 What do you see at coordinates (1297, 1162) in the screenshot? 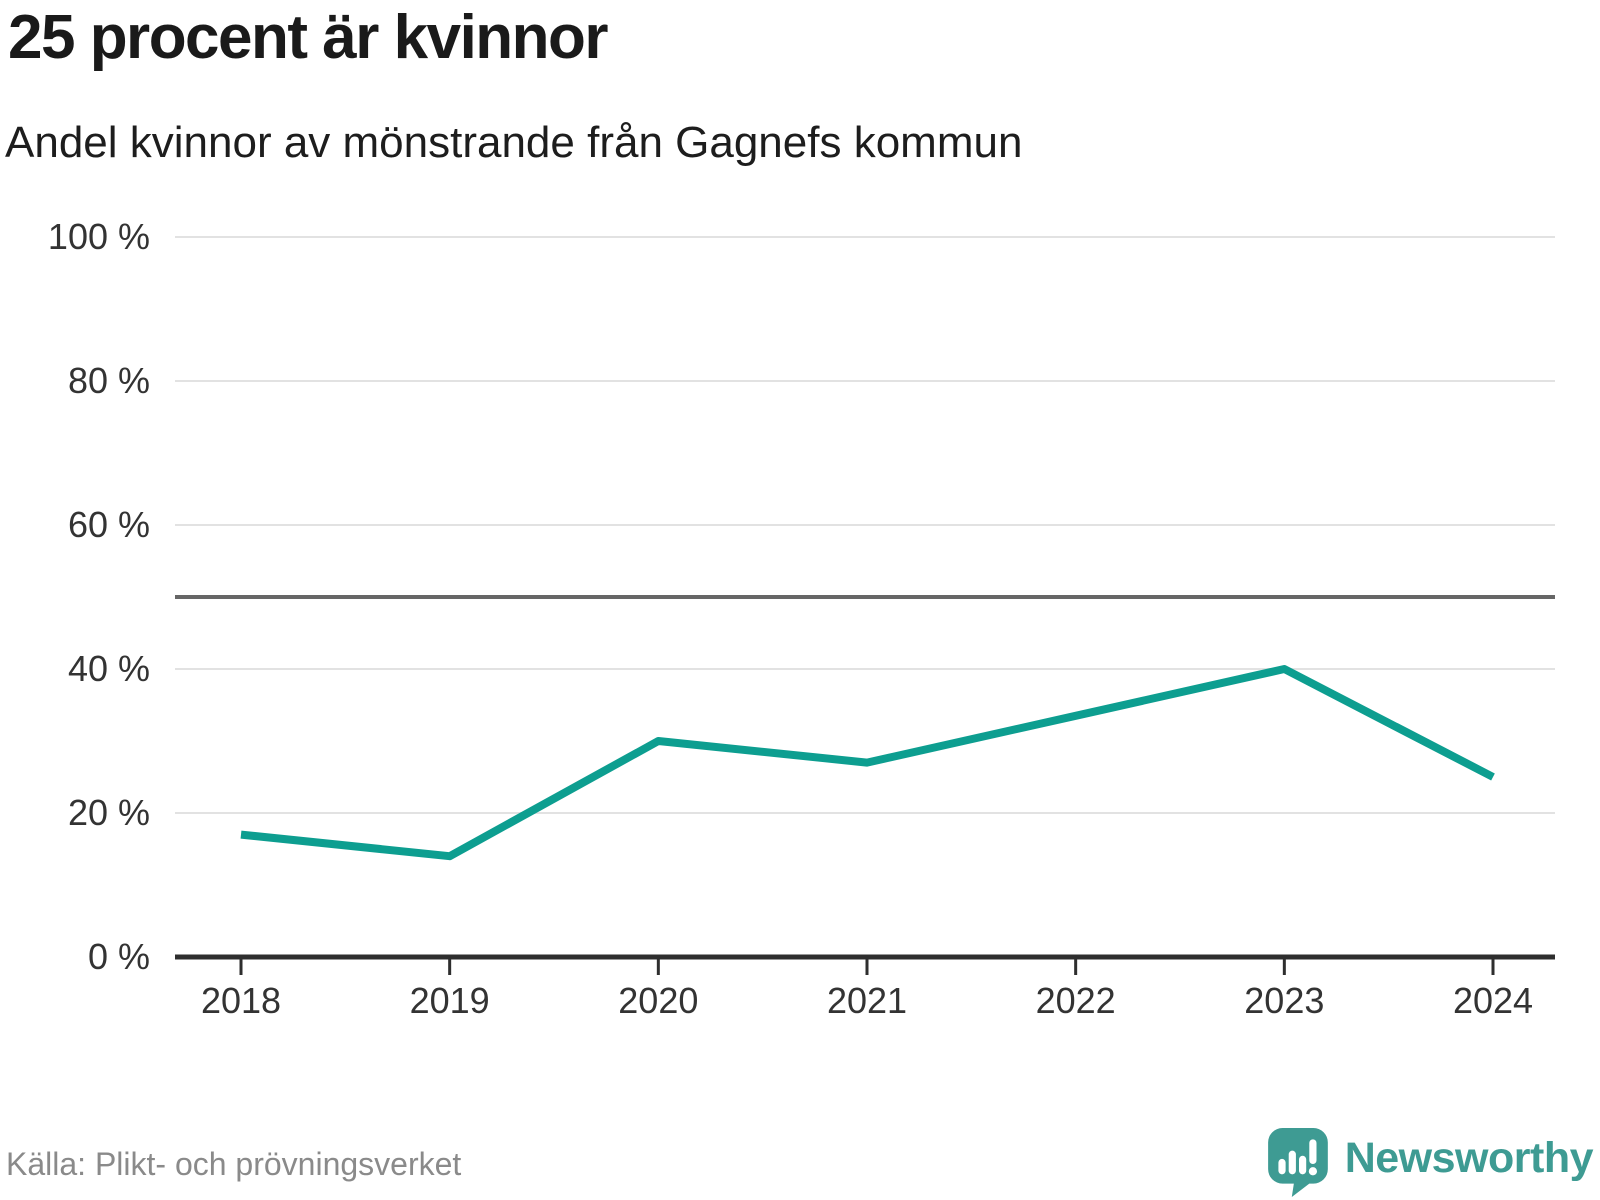
I see `newsworthy-speech-bubble-bar-chart-icon` at bounding box center [1297, 1162].